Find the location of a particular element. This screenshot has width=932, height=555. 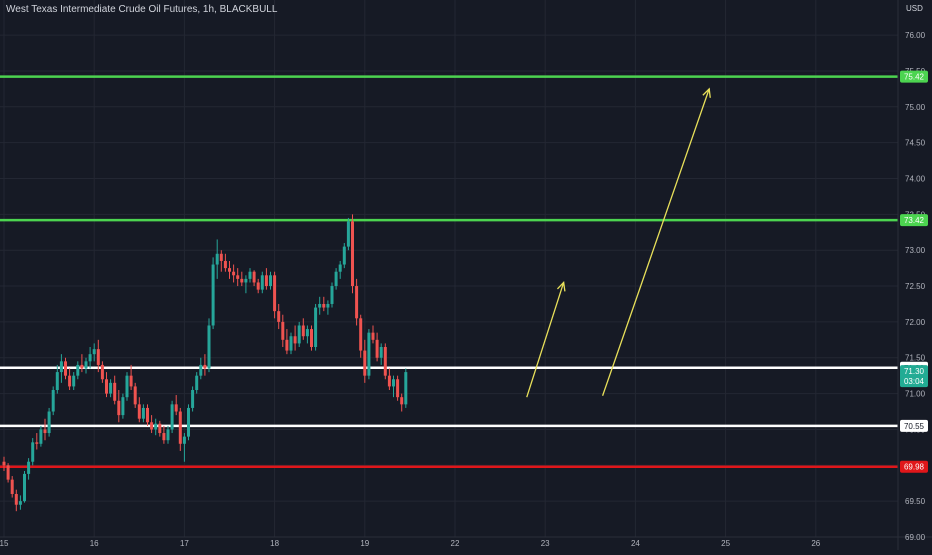

current-price-bg is located at coordinates (914, 376).